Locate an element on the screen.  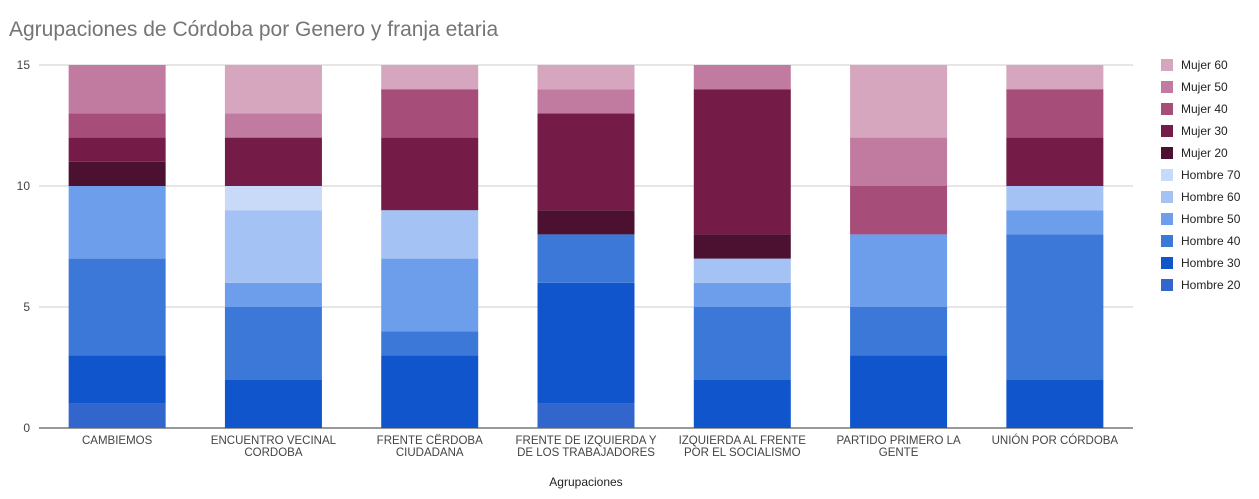
x-axis-title: Agrupaciones is located at coordinates (585, 482).